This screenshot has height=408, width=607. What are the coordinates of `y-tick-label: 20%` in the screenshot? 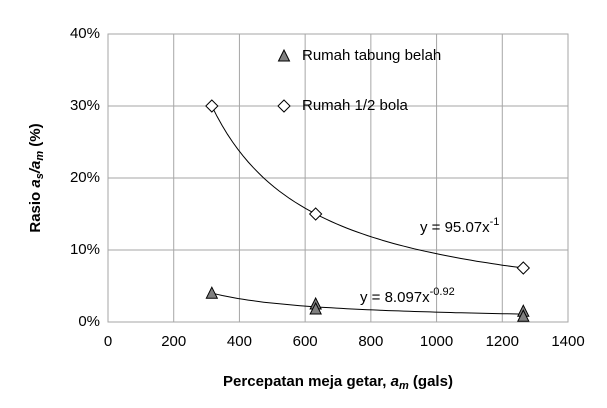 It's located at (85, 177).